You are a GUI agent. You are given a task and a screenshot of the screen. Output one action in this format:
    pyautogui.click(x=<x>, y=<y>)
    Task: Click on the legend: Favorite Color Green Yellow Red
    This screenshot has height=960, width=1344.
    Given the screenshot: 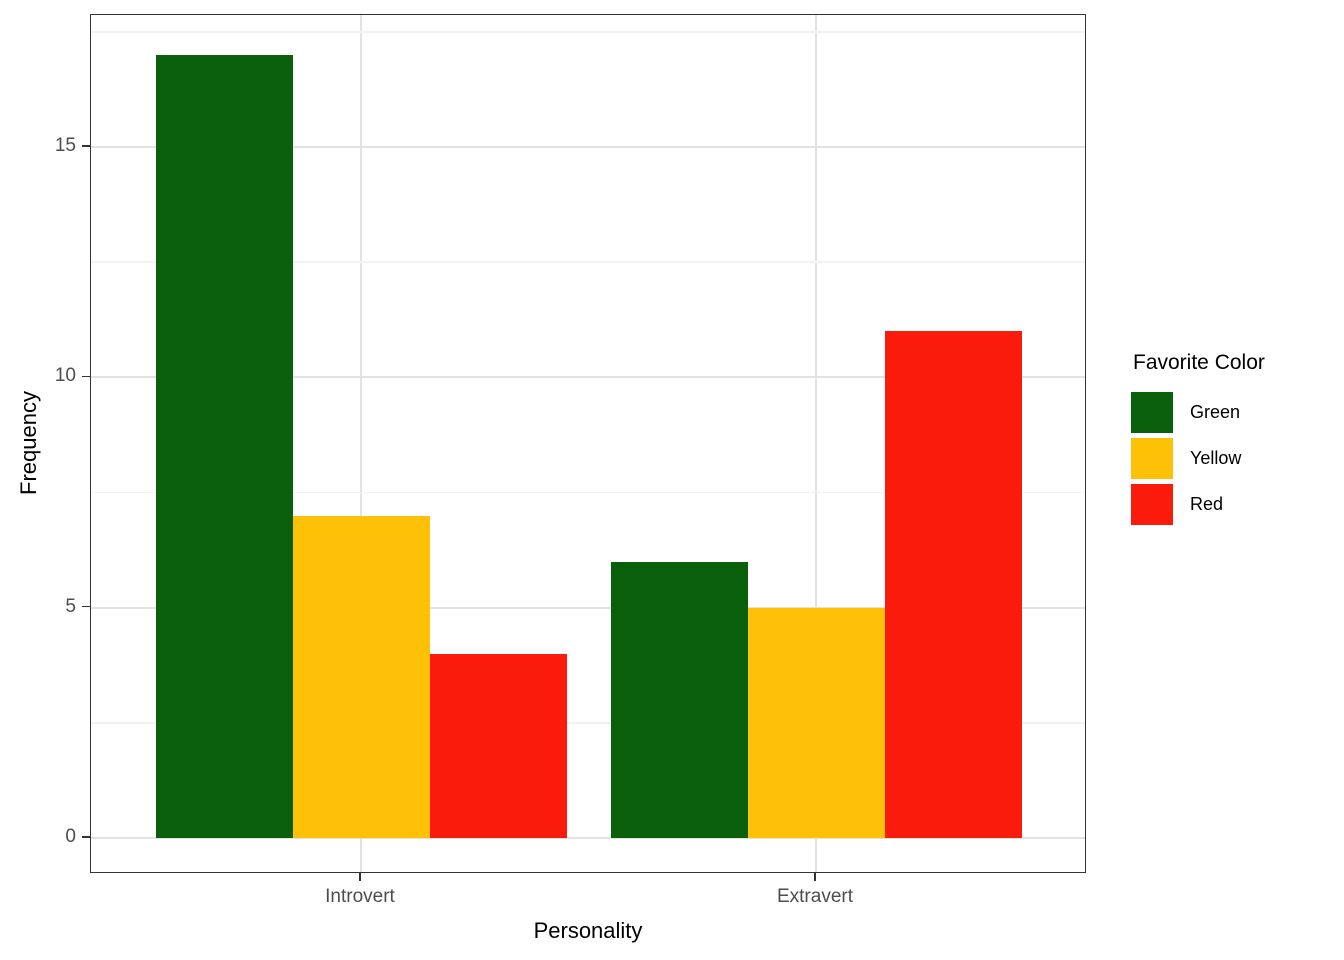 What is the action you would take?
    pyautogui.click(x=1236, y=440)
    